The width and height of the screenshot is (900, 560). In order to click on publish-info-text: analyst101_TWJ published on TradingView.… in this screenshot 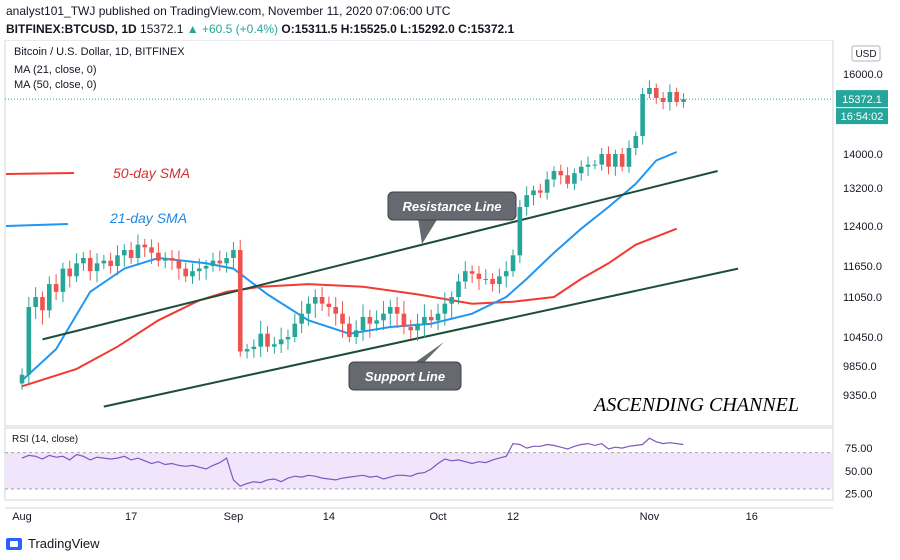, I will do `click(228, 11)`.